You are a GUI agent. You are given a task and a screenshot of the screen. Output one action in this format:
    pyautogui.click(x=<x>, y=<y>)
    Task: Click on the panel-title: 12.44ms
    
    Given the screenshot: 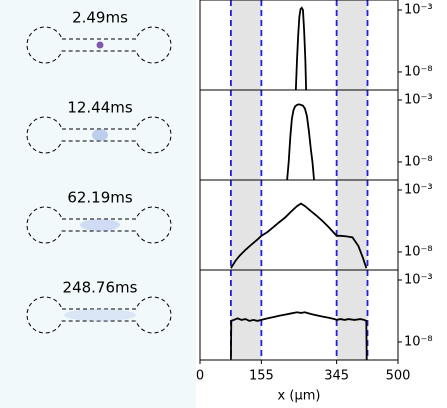 What is the action you would take?
    pyautogui.click(x=100, y=108)
    